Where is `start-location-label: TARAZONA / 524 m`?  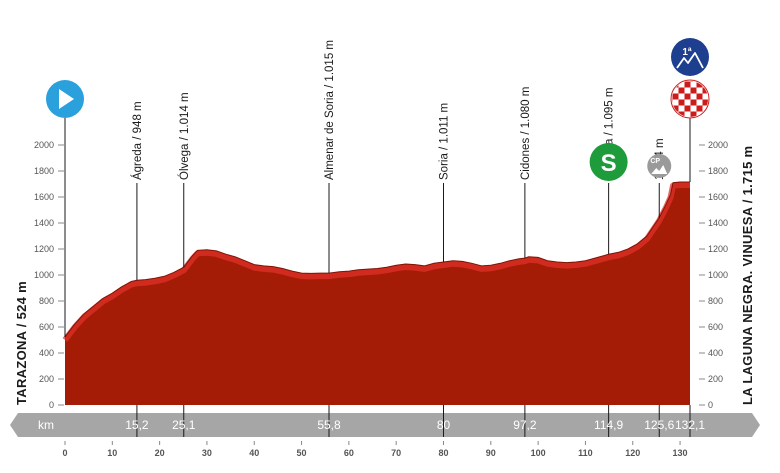
start-location-label: TARAZONA / 524 m is located at coordinates (21, 343).